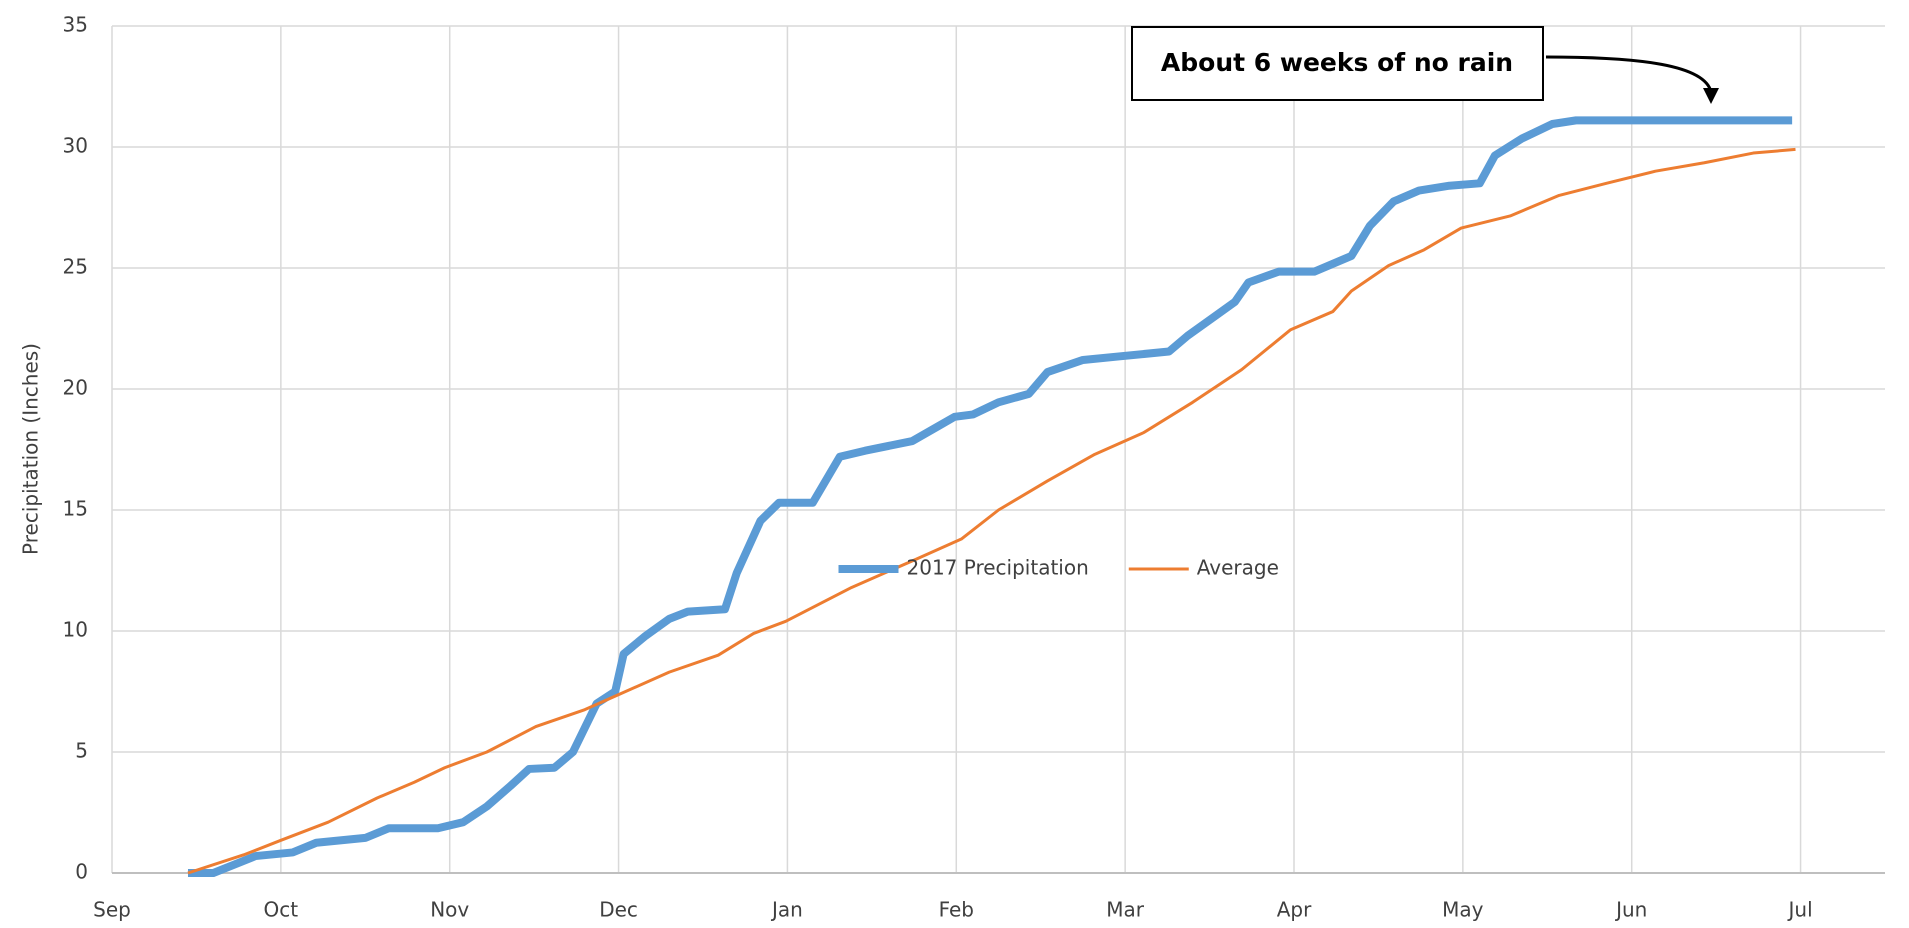  I want to click on y-tick-label: 35, so click(75, 25).